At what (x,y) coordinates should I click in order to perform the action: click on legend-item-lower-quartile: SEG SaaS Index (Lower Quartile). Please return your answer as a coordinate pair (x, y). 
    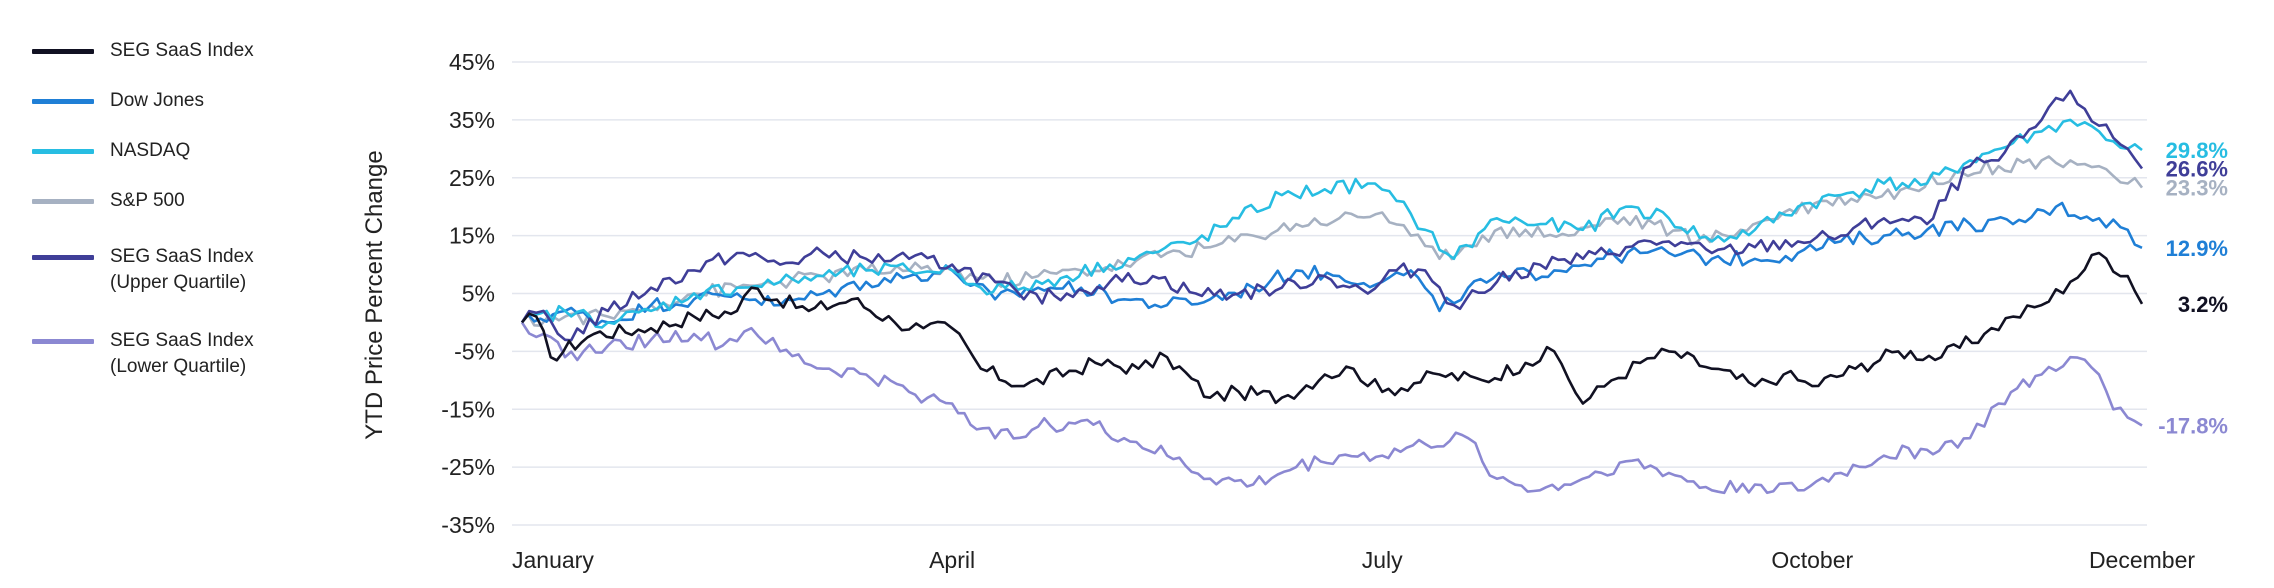
    Looking at the image, I should click on (142, 354).